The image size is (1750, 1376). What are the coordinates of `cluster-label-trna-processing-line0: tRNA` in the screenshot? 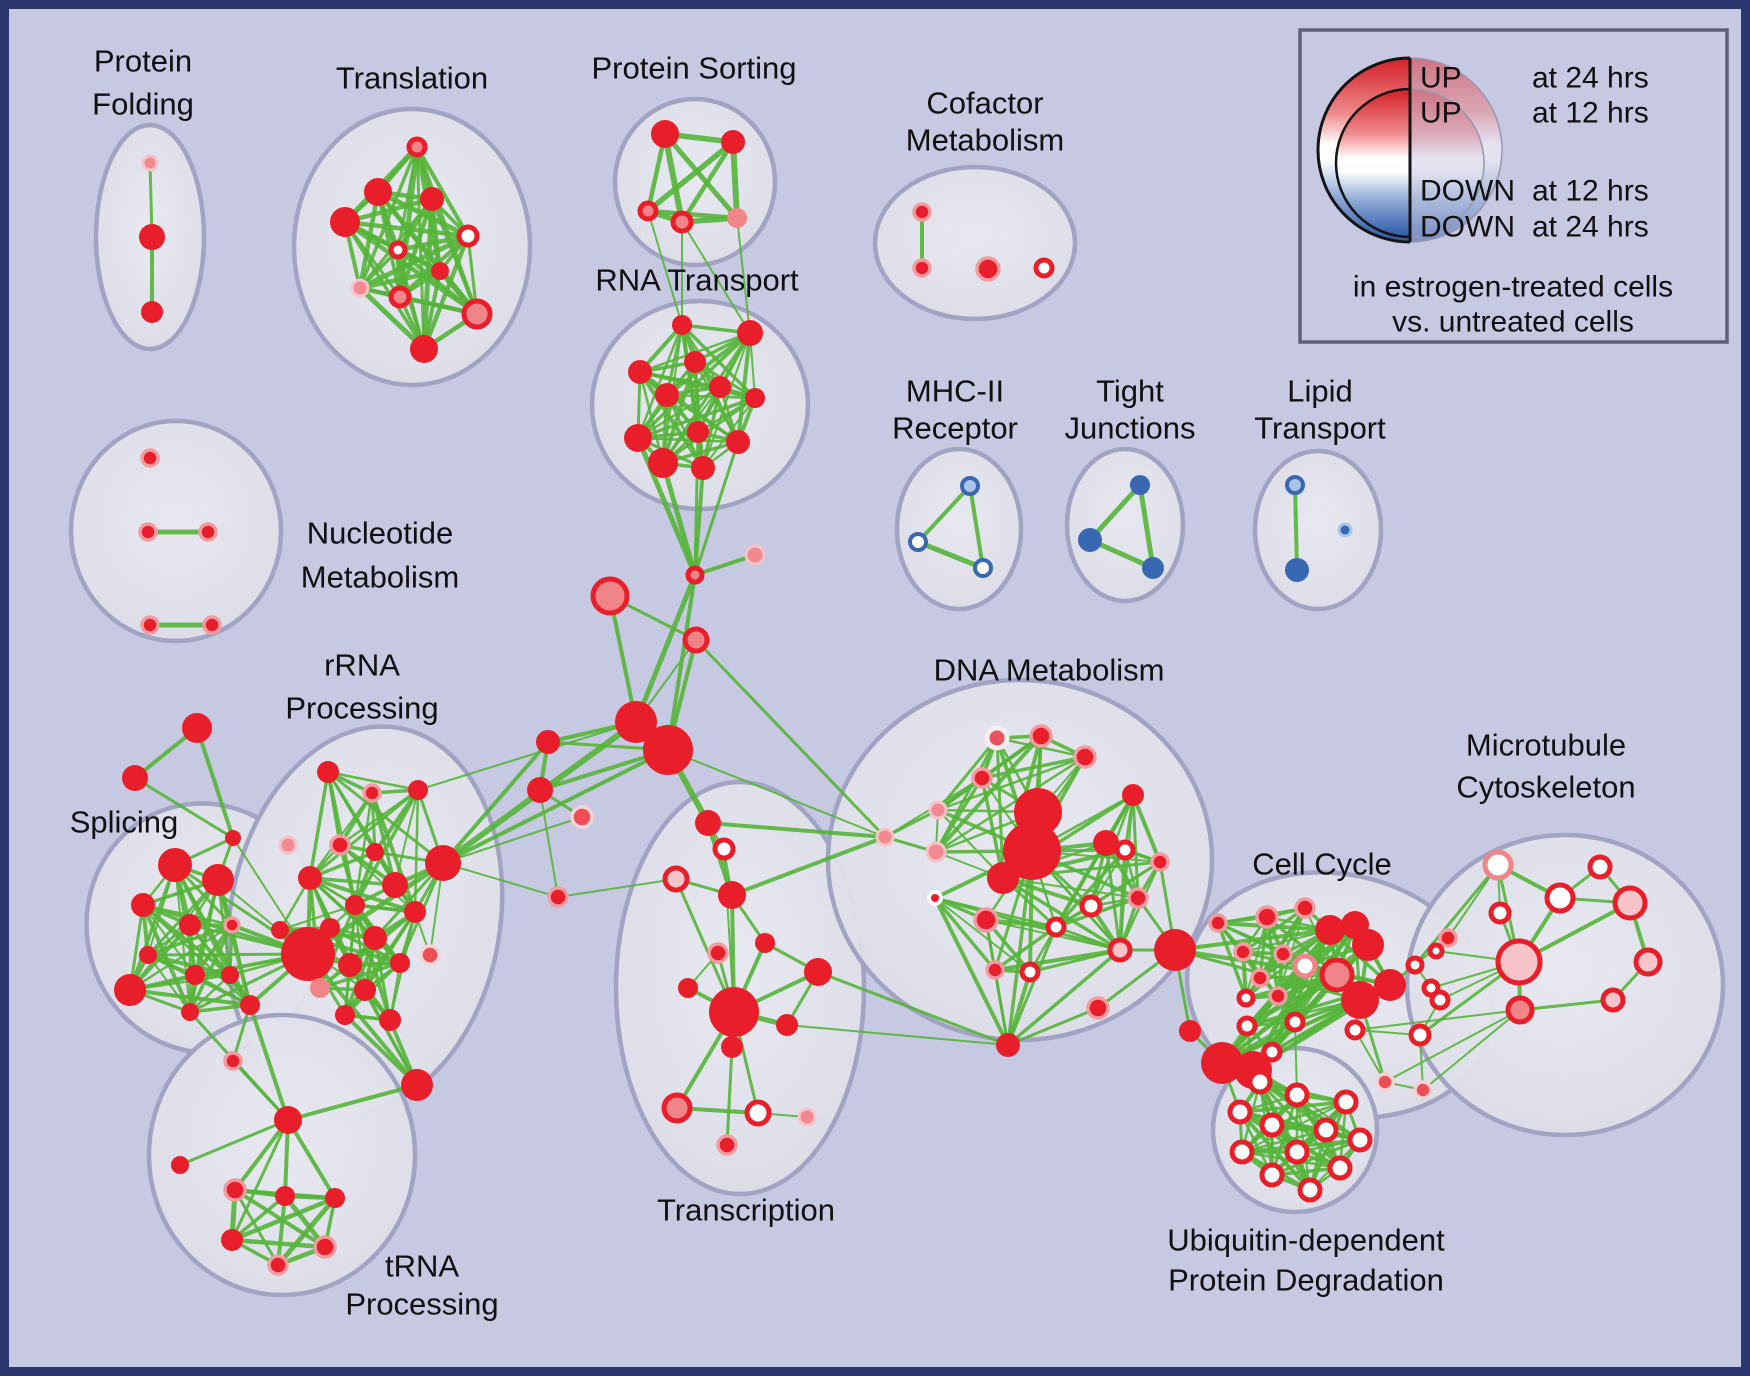 It's located at (422, 1266).